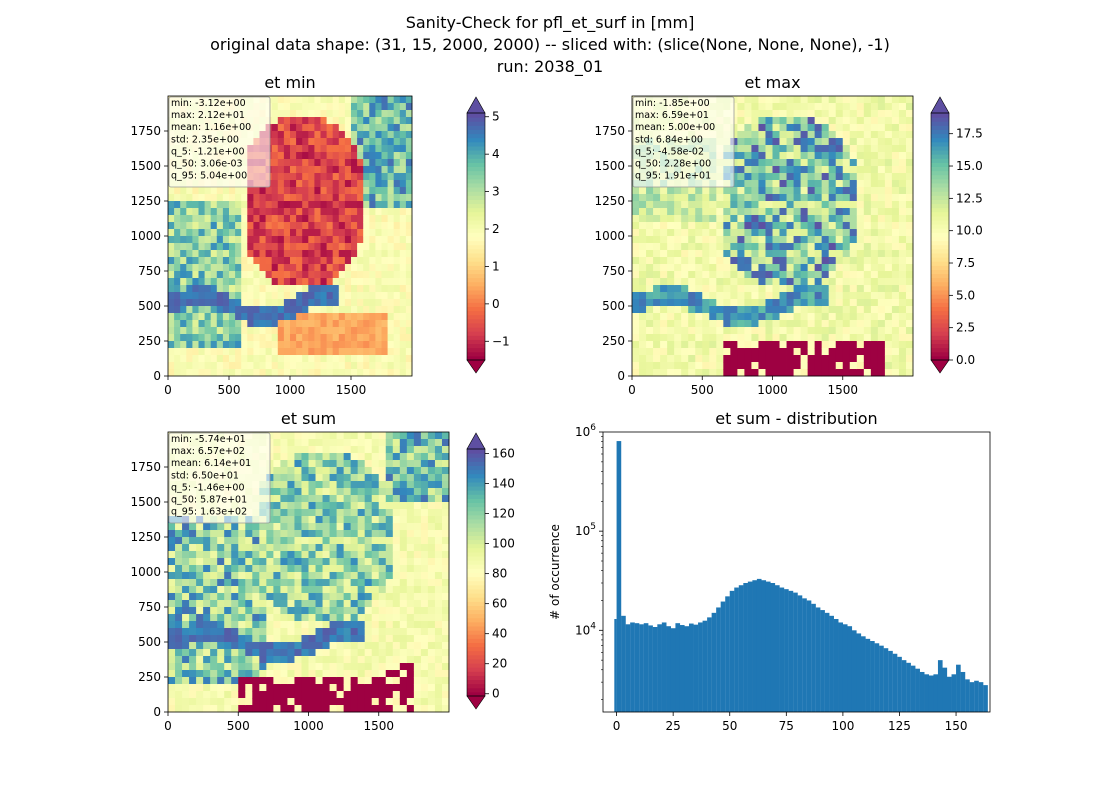 The width and height of the screenshot is (1100, 800). I want to click on y-tick-label: 1500, so click(609, 166).